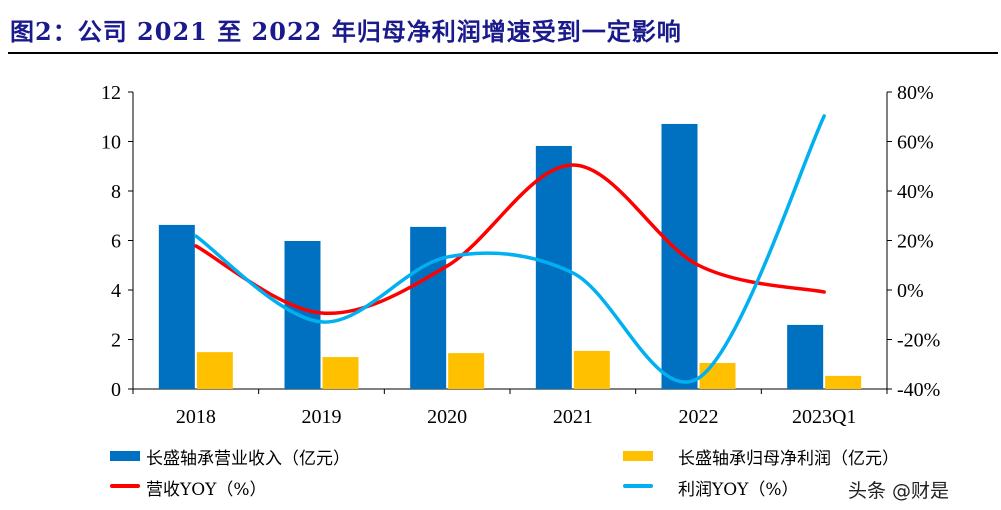  I want to click on x-tick-label: 2018, so click(196, 417).